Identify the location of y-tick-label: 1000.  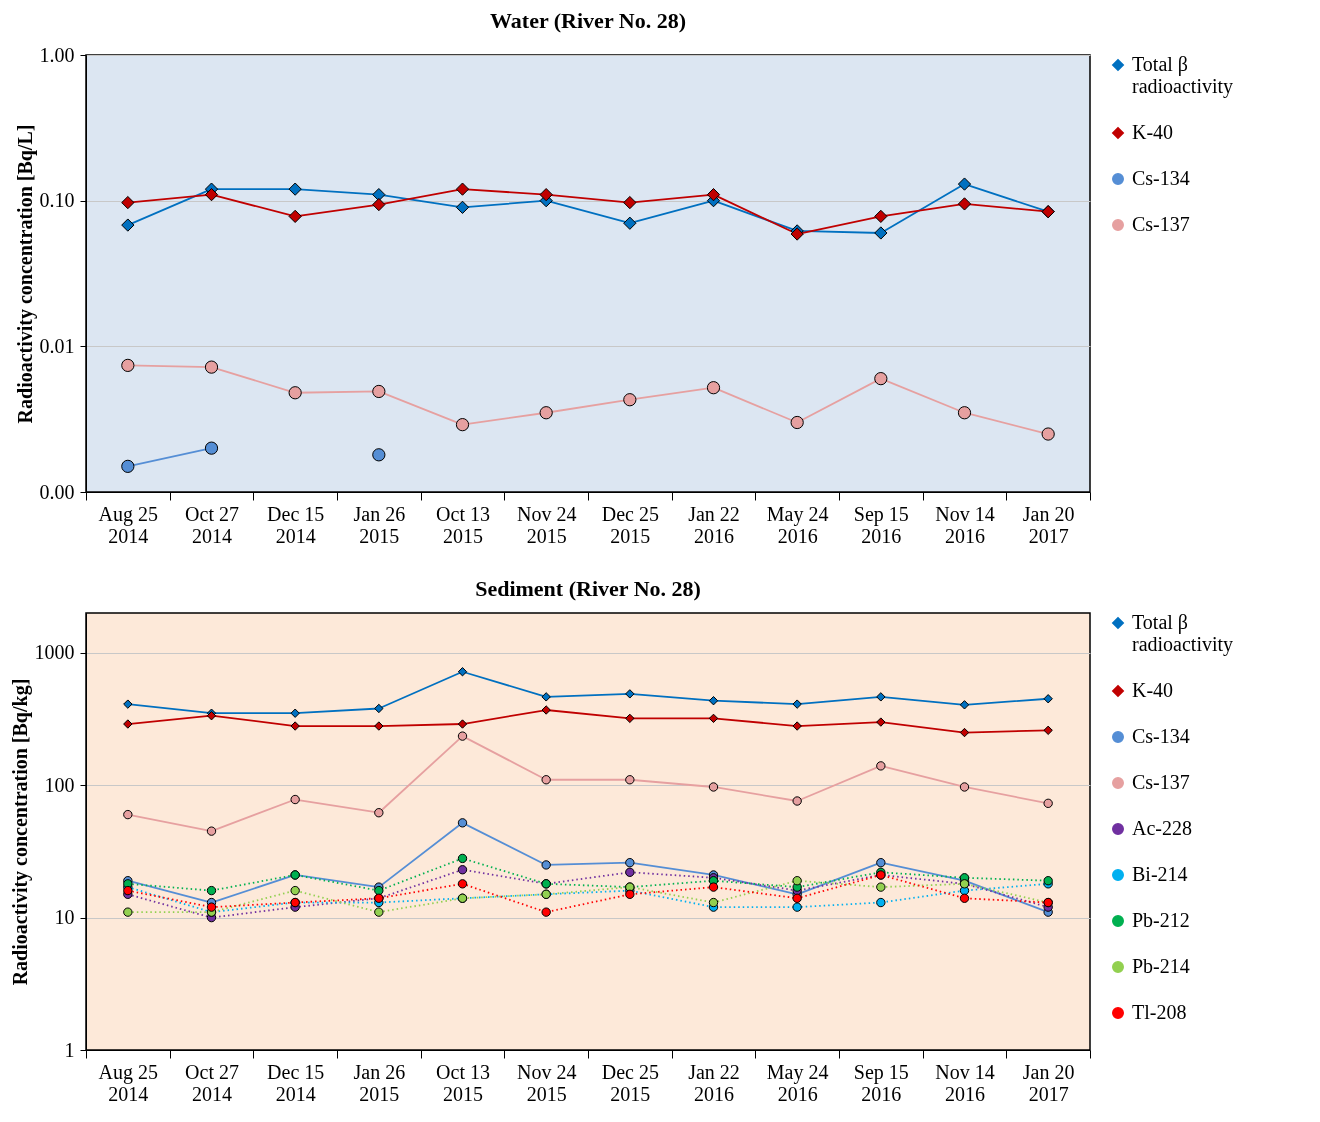
(54, 652).